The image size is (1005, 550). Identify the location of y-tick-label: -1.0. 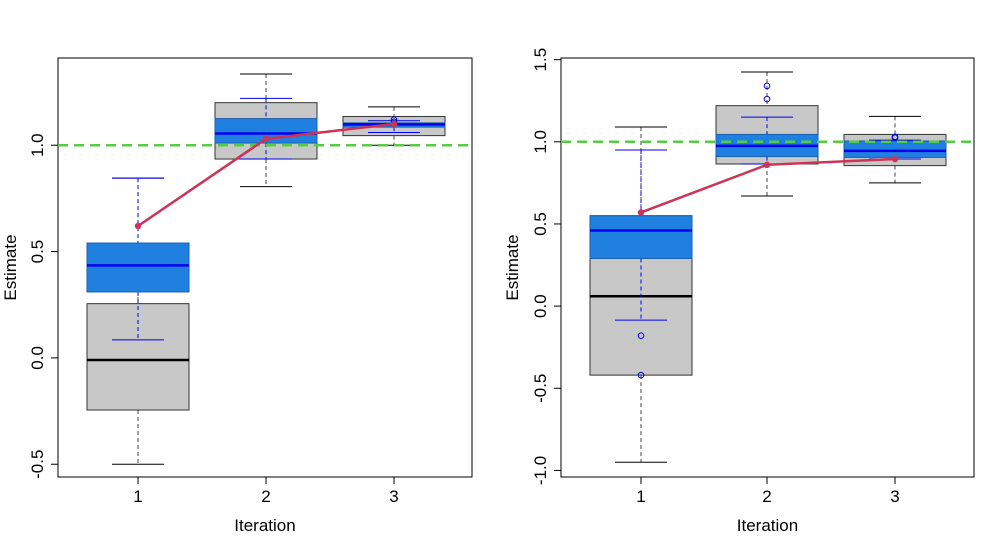
(540, 470).